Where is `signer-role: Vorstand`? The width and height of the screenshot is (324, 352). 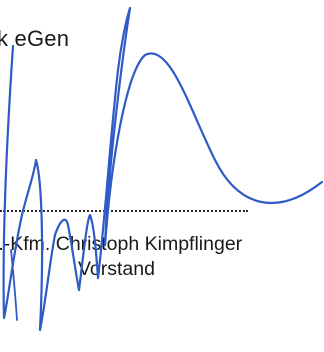
signer-role: Vorstand is located at coordinates (116, 269).